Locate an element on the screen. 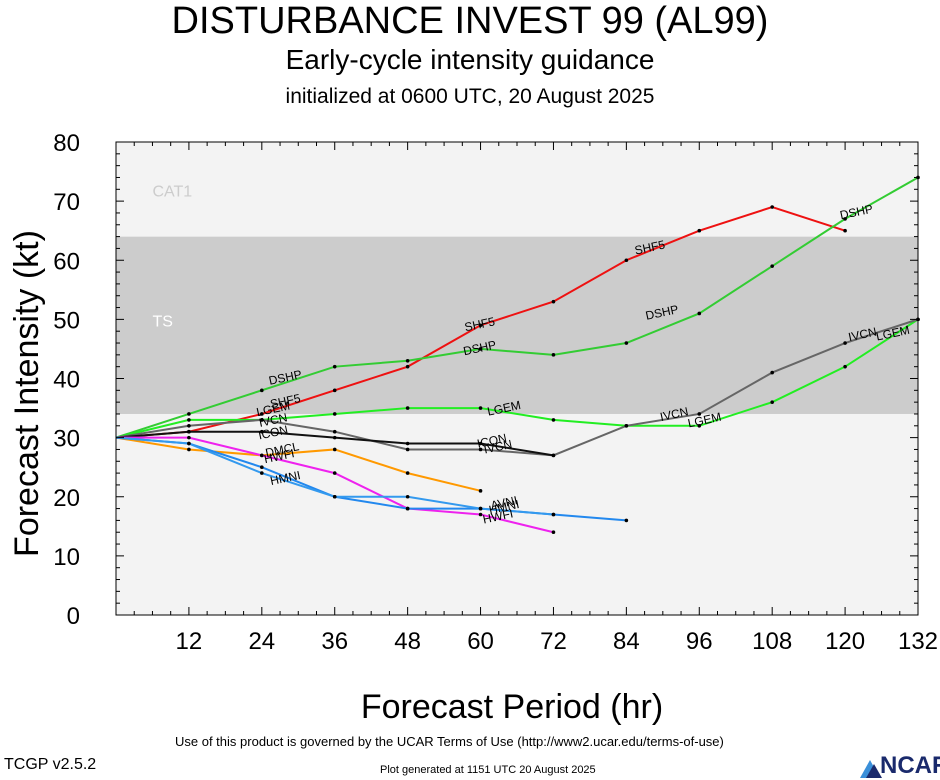 The height and width of the screenshot is (780, 940). series-label-lgem-3: LGEM is located at coordinates (893, 333).